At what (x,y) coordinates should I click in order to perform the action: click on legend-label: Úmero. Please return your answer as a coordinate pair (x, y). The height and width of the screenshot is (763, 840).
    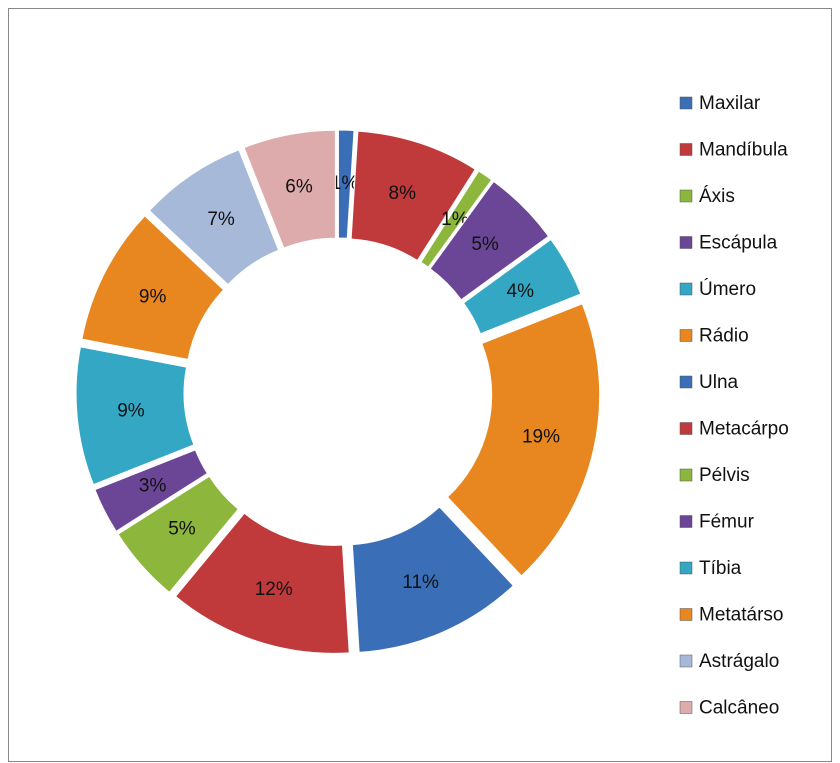
    Looking at the image, I should click on (727, 289).